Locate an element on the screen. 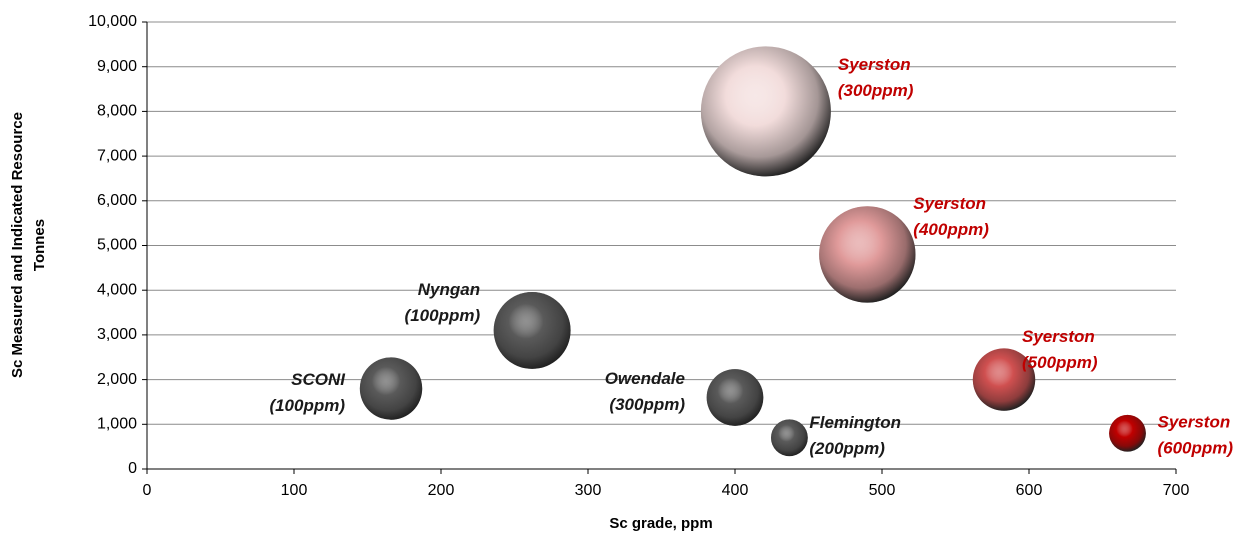  x-tick-label: 400 is located at coordinates (735, 490).